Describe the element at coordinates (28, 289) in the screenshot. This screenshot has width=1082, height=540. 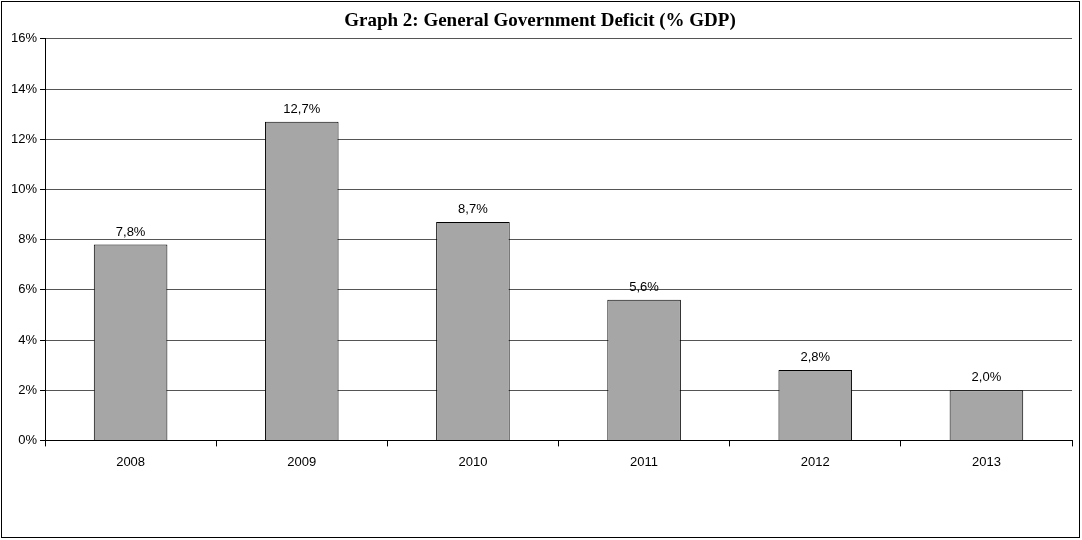
I see `y-tick-label: 6%` at that location.